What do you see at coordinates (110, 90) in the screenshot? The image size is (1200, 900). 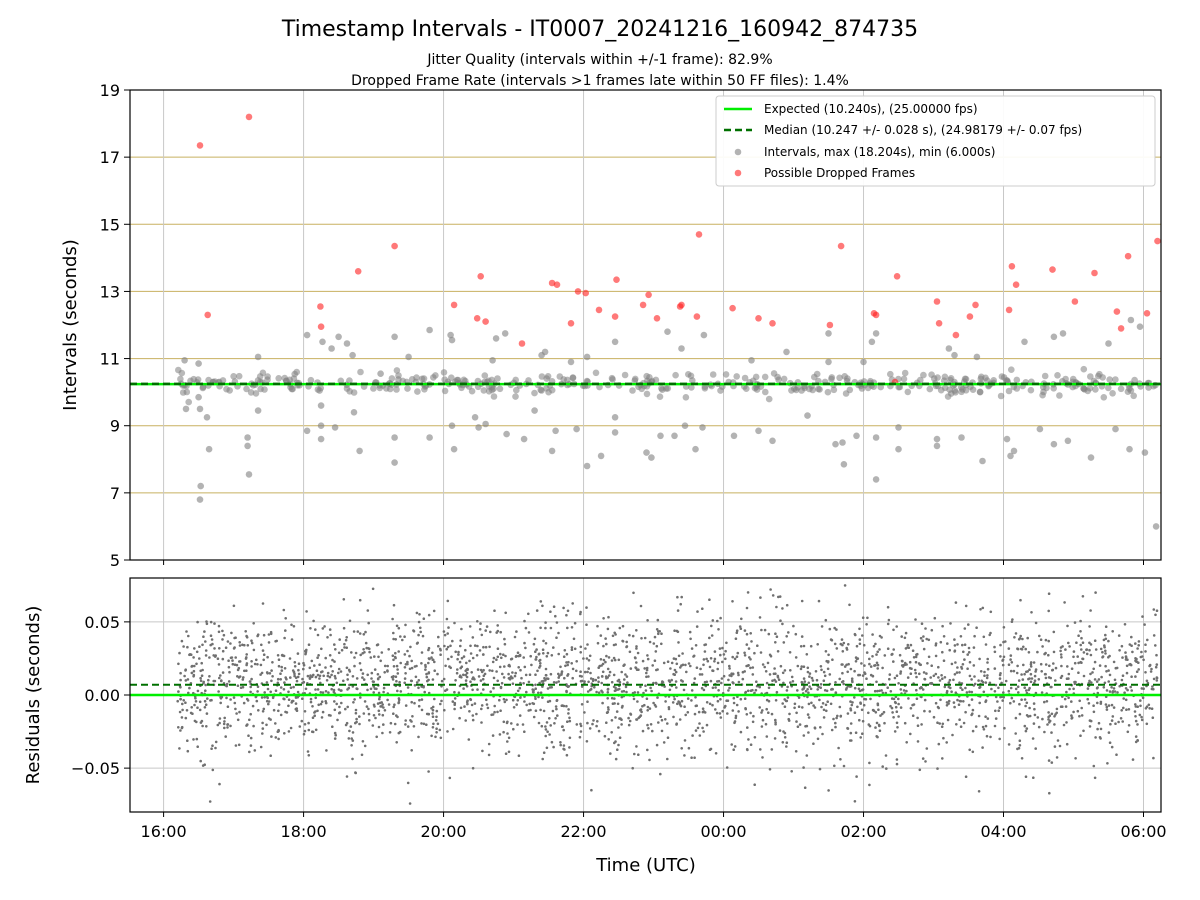 I see `intervals-ytick-label: 19` at bounding box center [110, 90].